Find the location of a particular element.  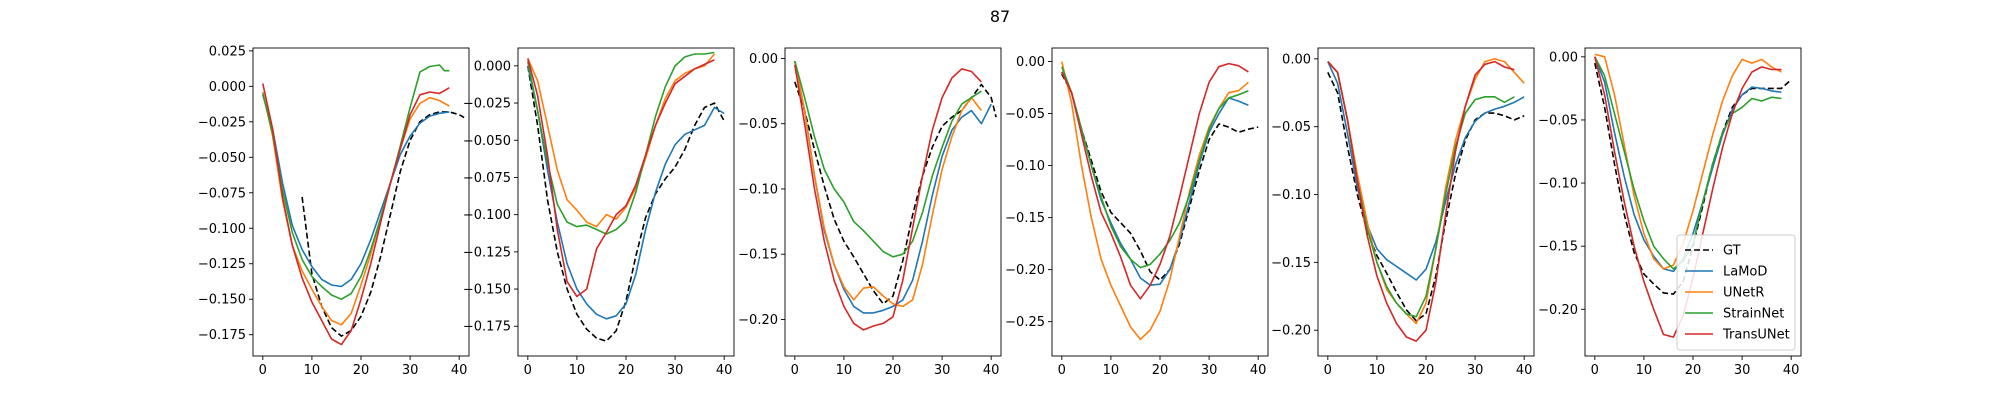

legend-label-strainnet: StrainNet is located at coordinates (1753, 314).